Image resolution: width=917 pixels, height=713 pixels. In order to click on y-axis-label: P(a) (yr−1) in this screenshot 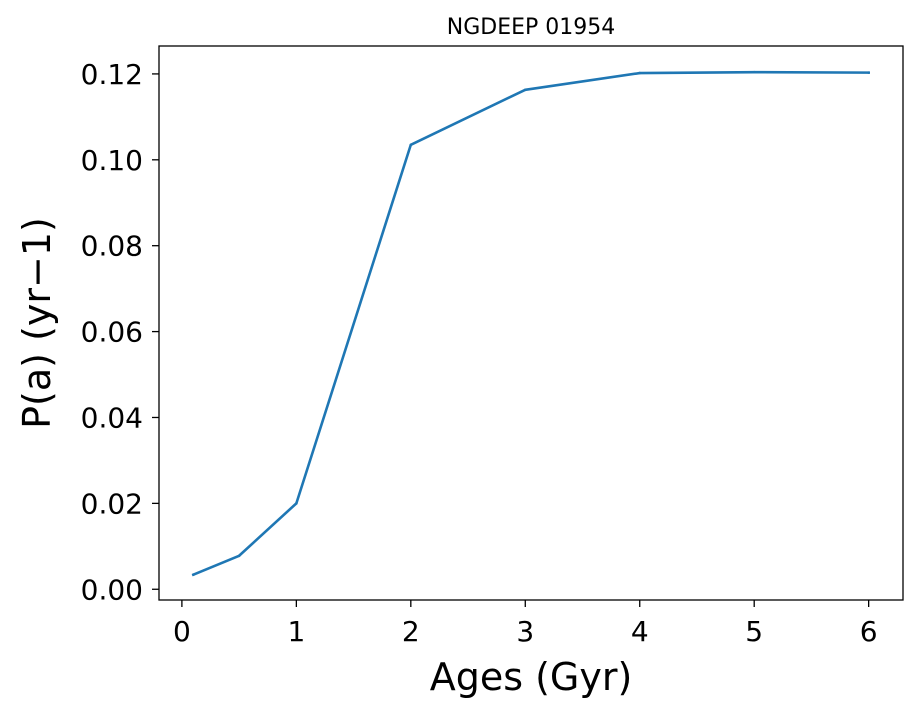, I will do `click(37, 323)`.